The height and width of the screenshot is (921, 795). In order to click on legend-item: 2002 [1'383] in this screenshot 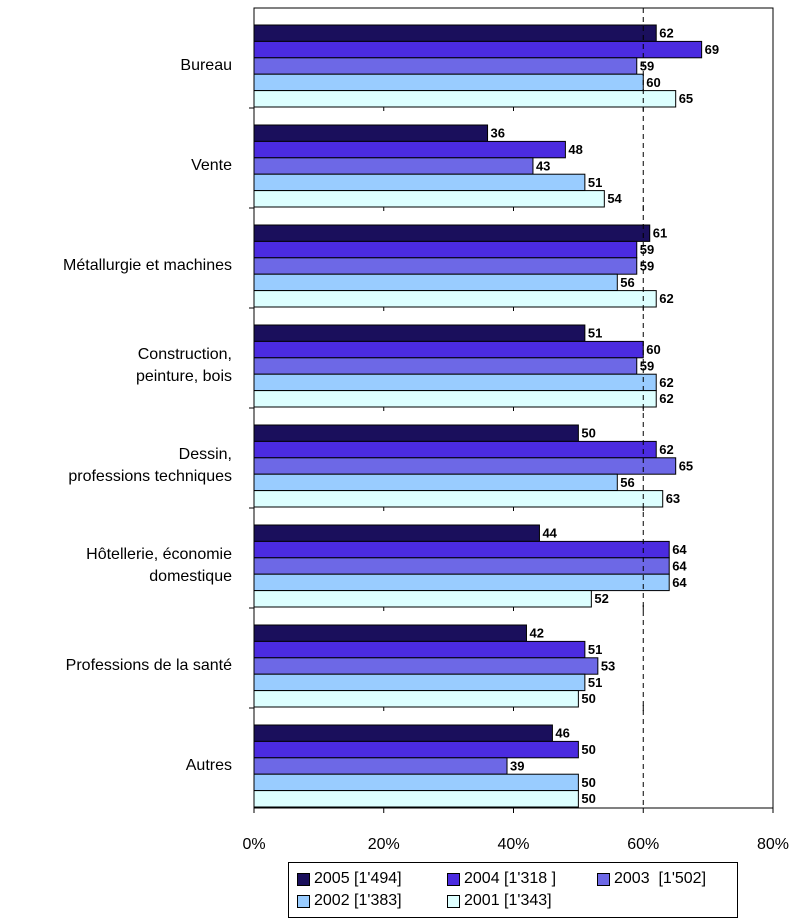, I will do `click(372, 901)`.